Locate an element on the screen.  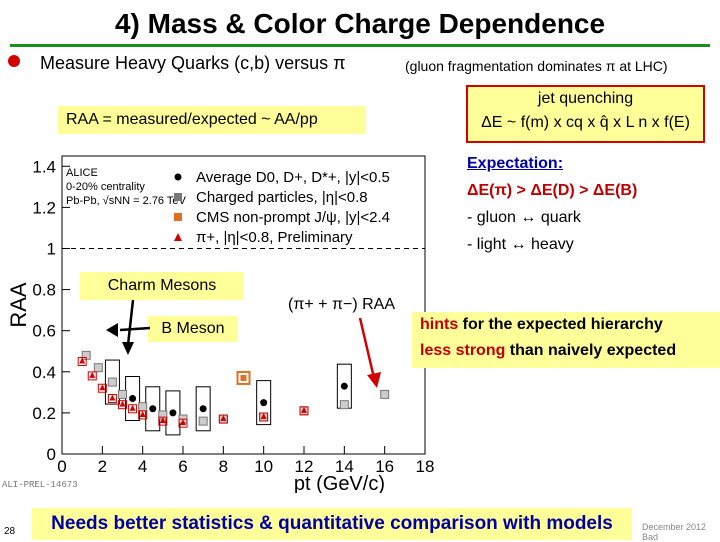
jpsi-point is located at coordinates (243, 377).